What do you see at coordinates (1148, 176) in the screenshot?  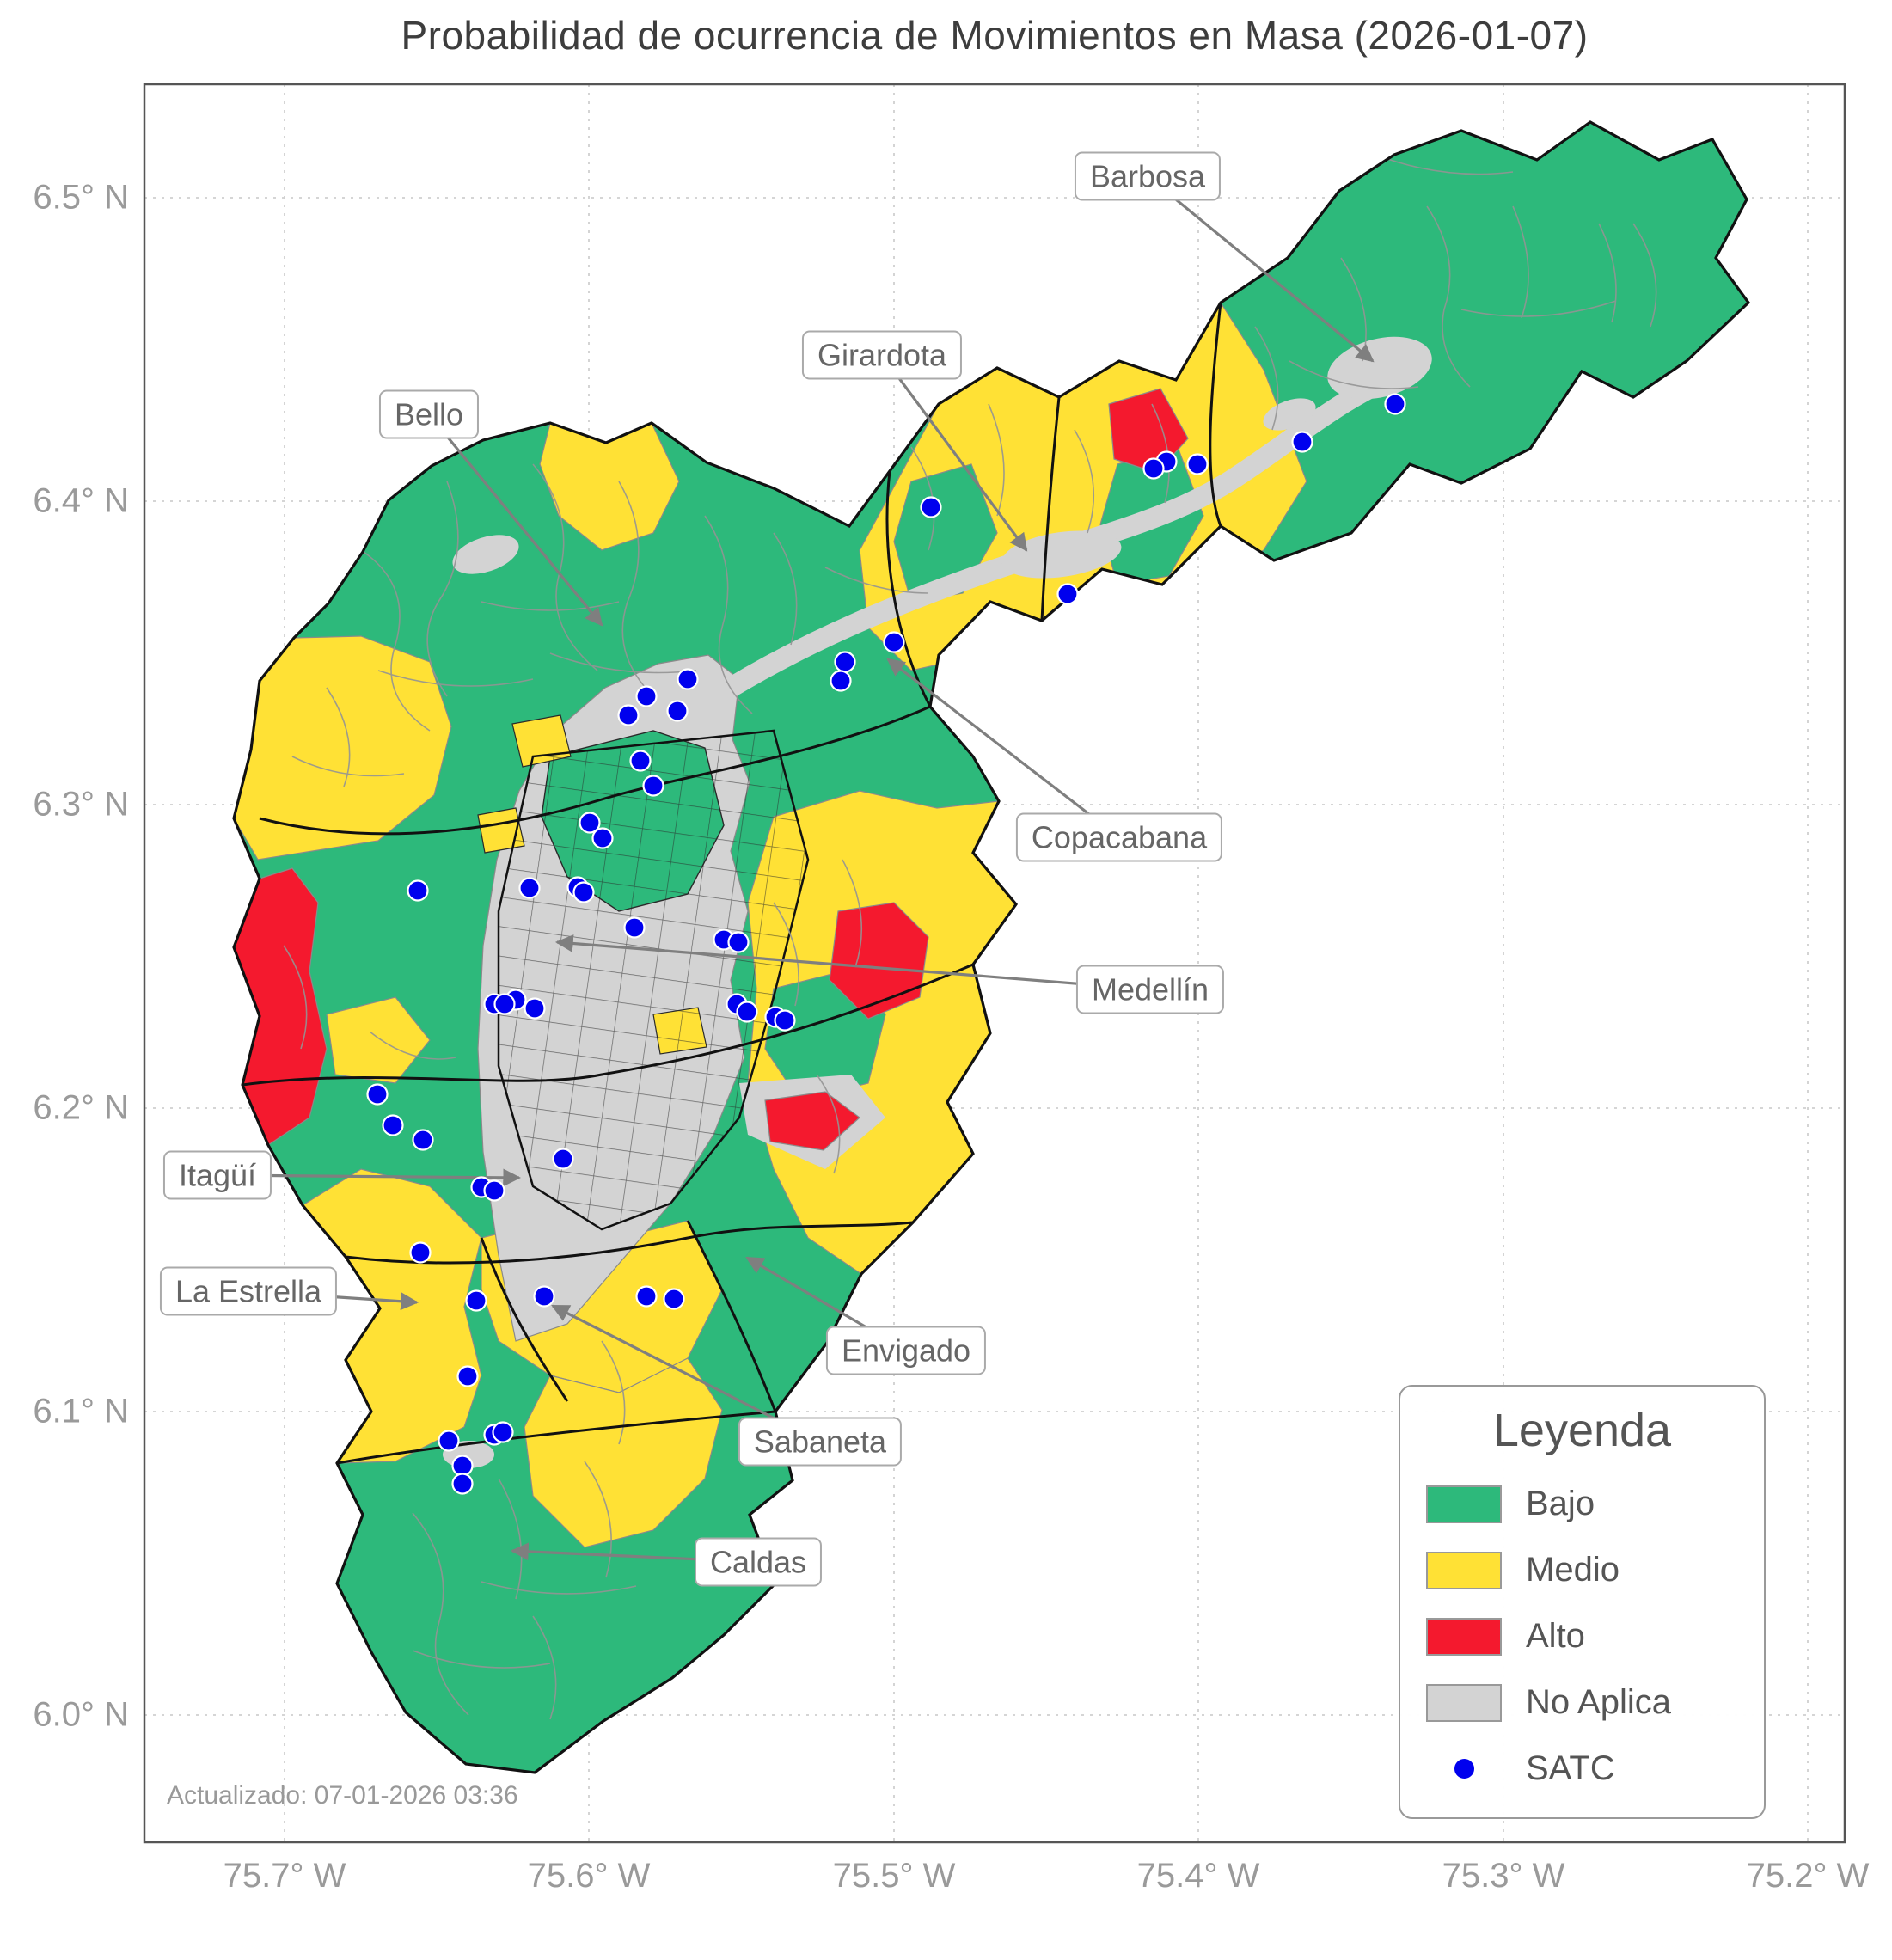 I see `annotation-barbosa: Barbosa` at bounding box center [1148, 176].